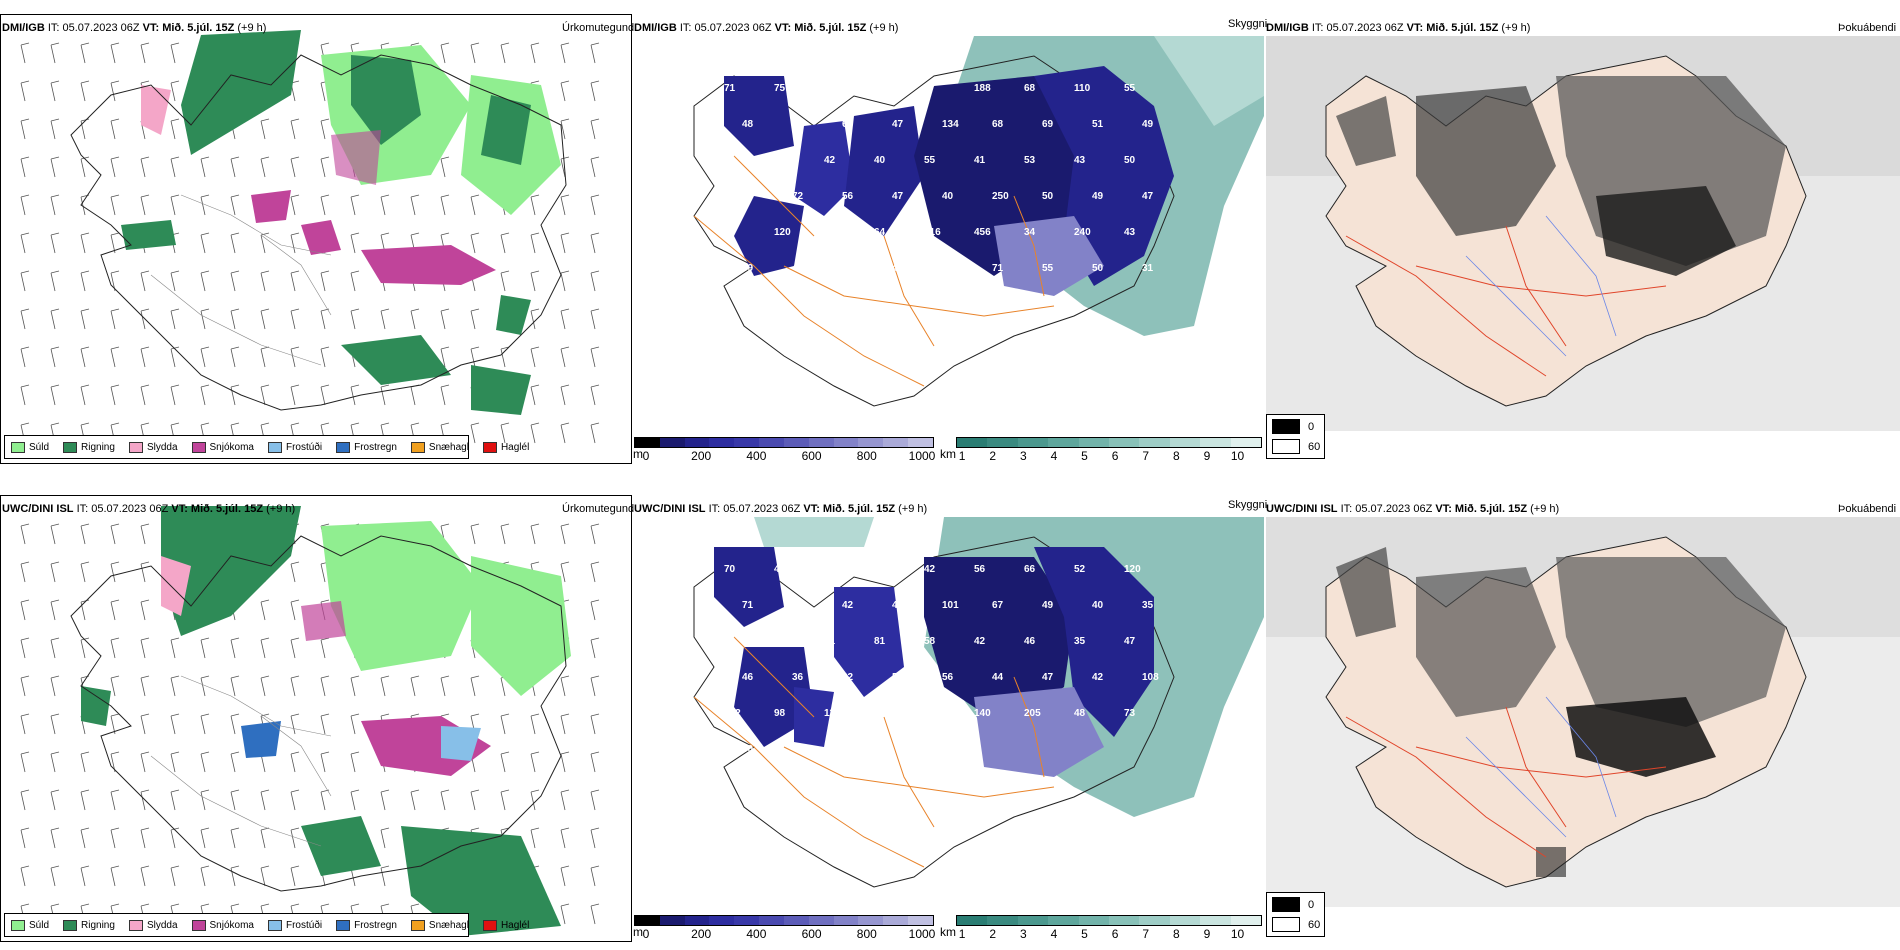 This screenshot has width=1900, height=950. I want to click on cloud-base-value: 456, so click(982, 232).